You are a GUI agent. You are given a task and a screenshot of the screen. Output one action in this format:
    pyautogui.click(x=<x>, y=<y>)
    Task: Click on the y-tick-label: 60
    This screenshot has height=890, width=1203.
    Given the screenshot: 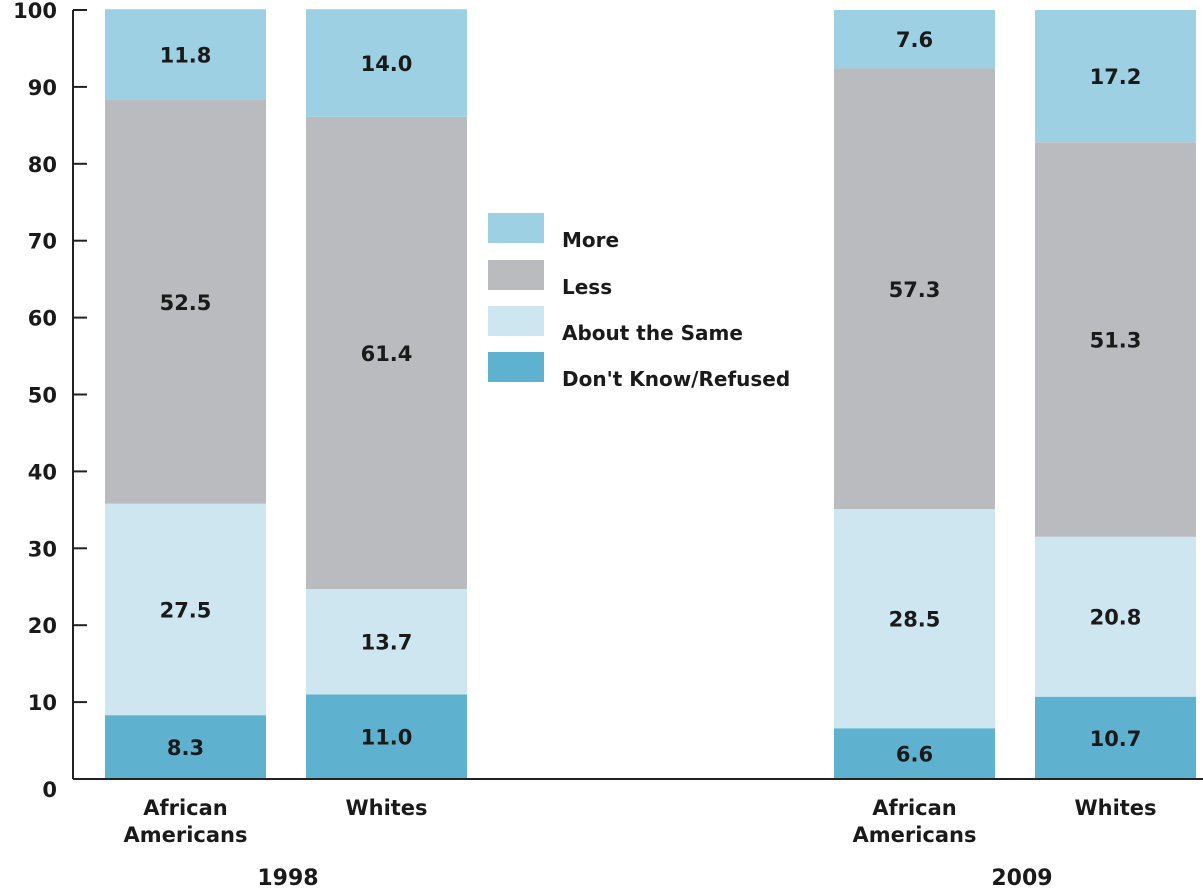 What is the action you would take?
    pyautogui.click(x=42, y=319)
    